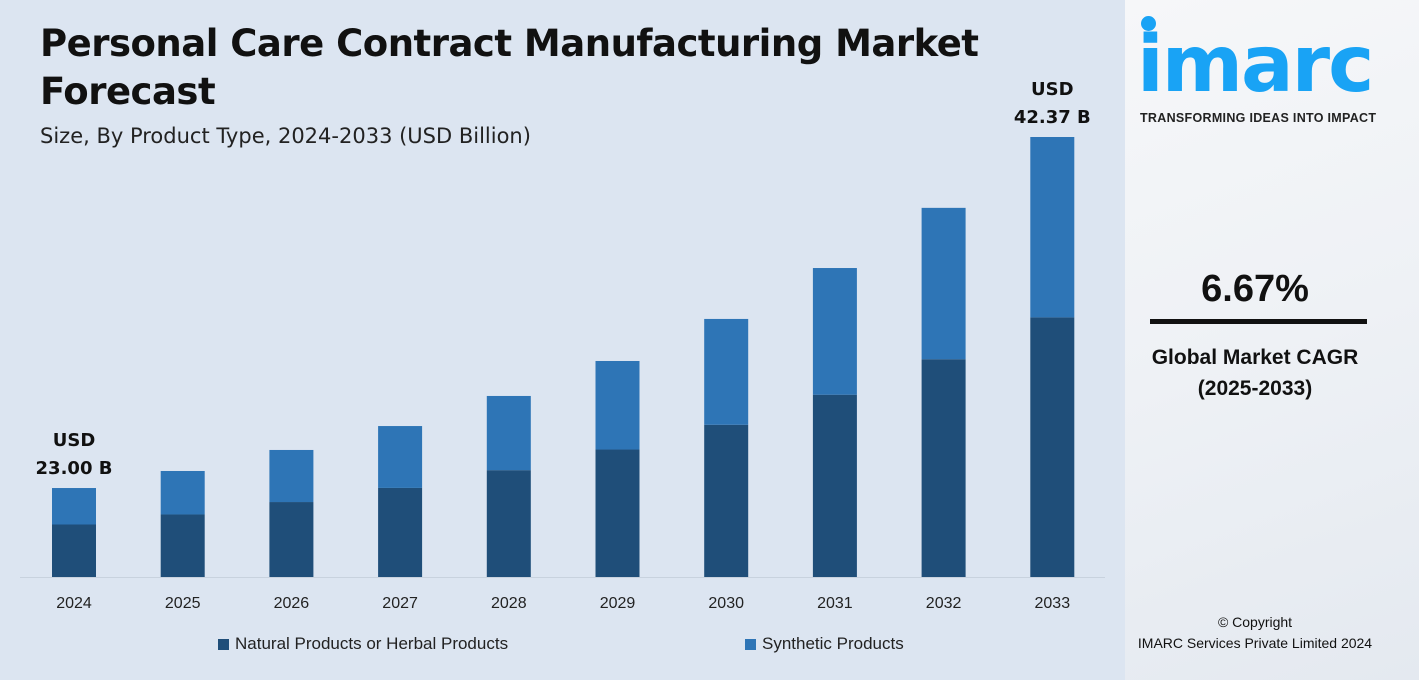 This screenshot has height=680, width=1419. I want to click on cagr-label: Global Market CAGR (2025-2033), so click(1255, 373).